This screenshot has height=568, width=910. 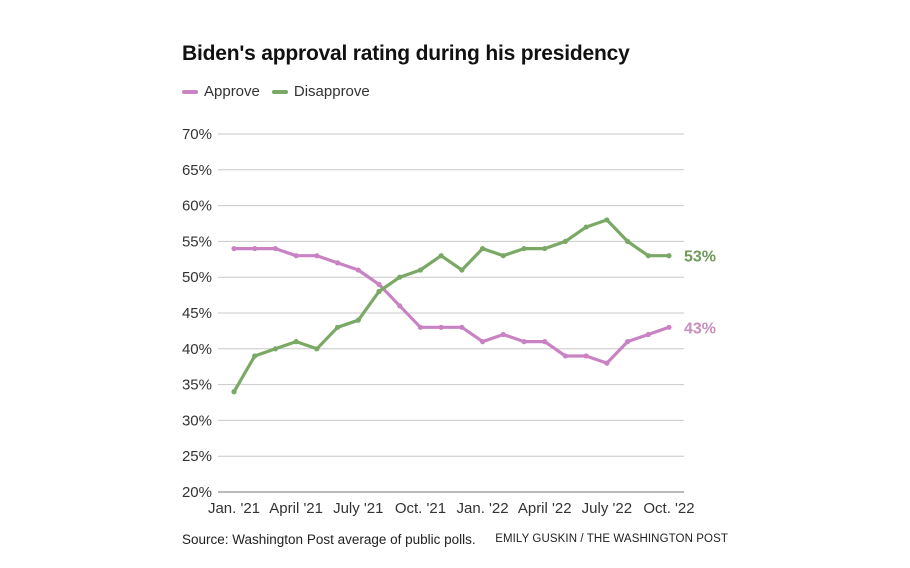 I want to click on series-line-approve, so click(x=451, y=306).